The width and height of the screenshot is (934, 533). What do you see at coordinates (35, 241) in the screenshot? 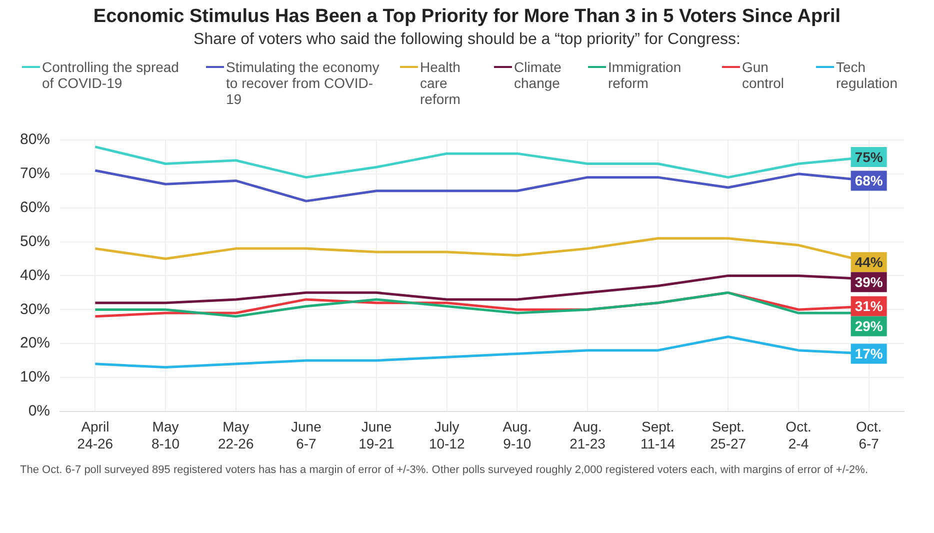
I see `y-tick-label: 50%` at bounding box center [35, 241].